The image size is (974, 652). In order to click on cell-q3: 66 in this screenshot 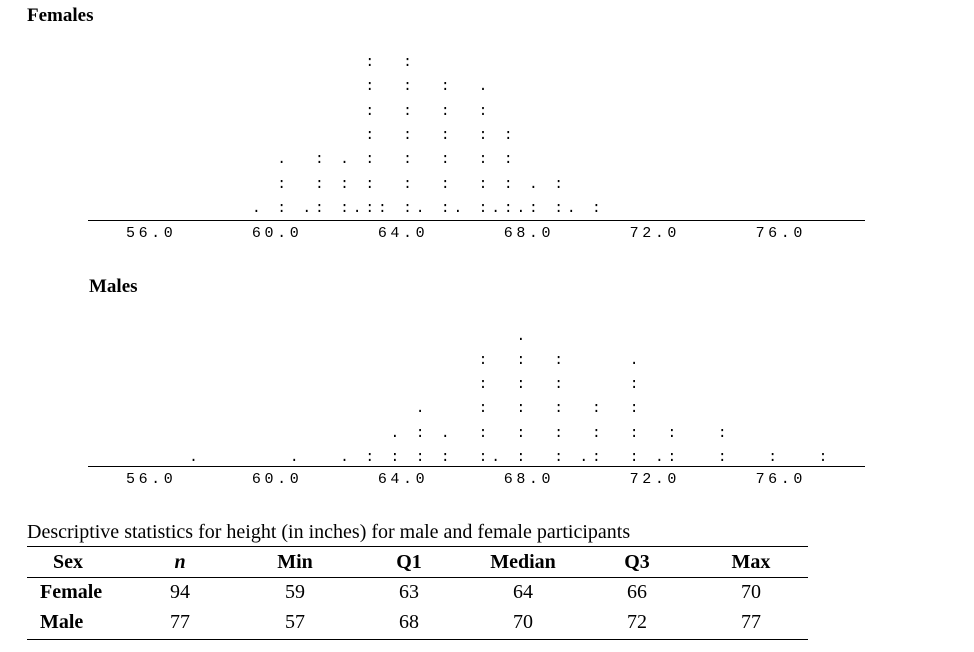, I will do `click(637, 592)`.